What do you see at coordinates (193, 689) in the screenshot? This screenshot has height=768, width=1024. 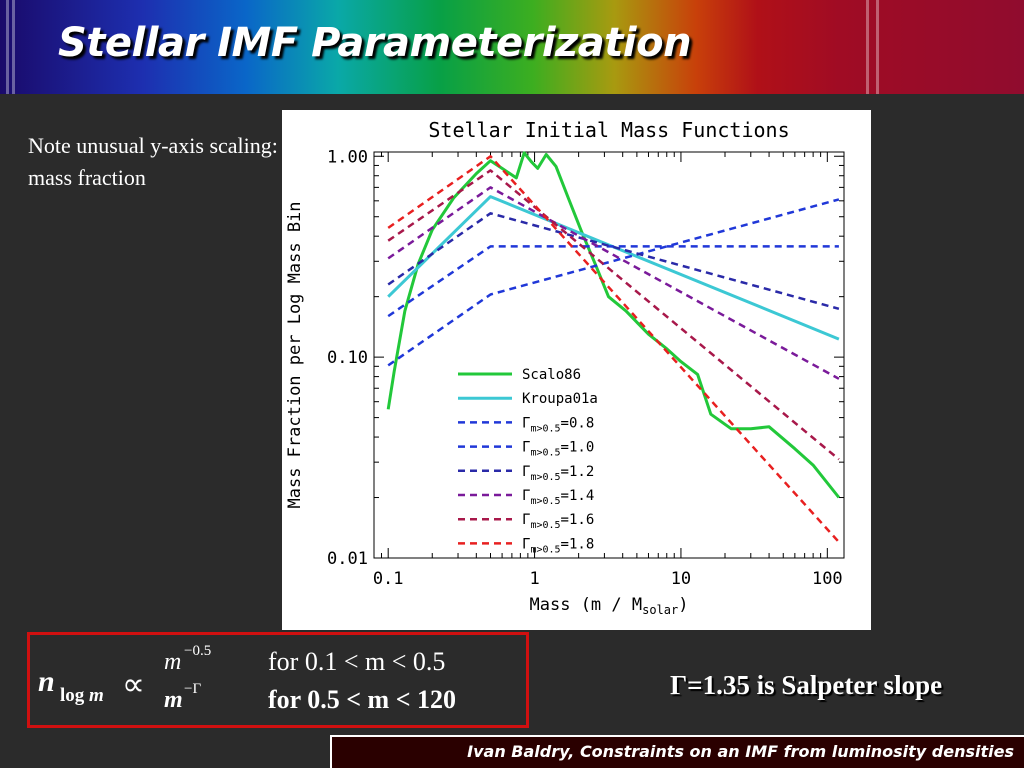 I see `high-mass-exponent: −Γ` at bounding box center [193, 689].